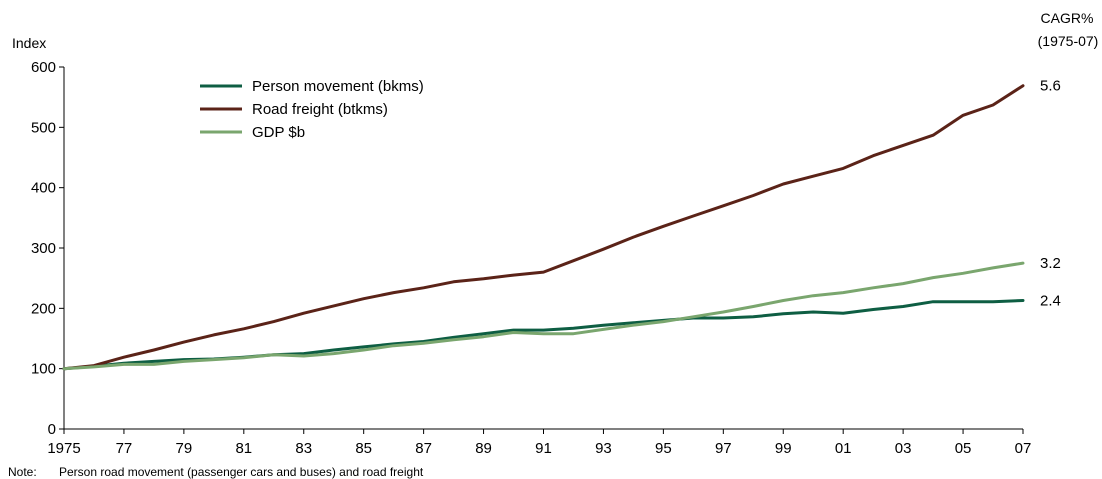 Image resolution: width=1102 pixels, height=479 pixels. What do you see at coordinates (29, 43) in the screenshot?
I see `y-axis-label: Index` at bounding box center [29, 43].